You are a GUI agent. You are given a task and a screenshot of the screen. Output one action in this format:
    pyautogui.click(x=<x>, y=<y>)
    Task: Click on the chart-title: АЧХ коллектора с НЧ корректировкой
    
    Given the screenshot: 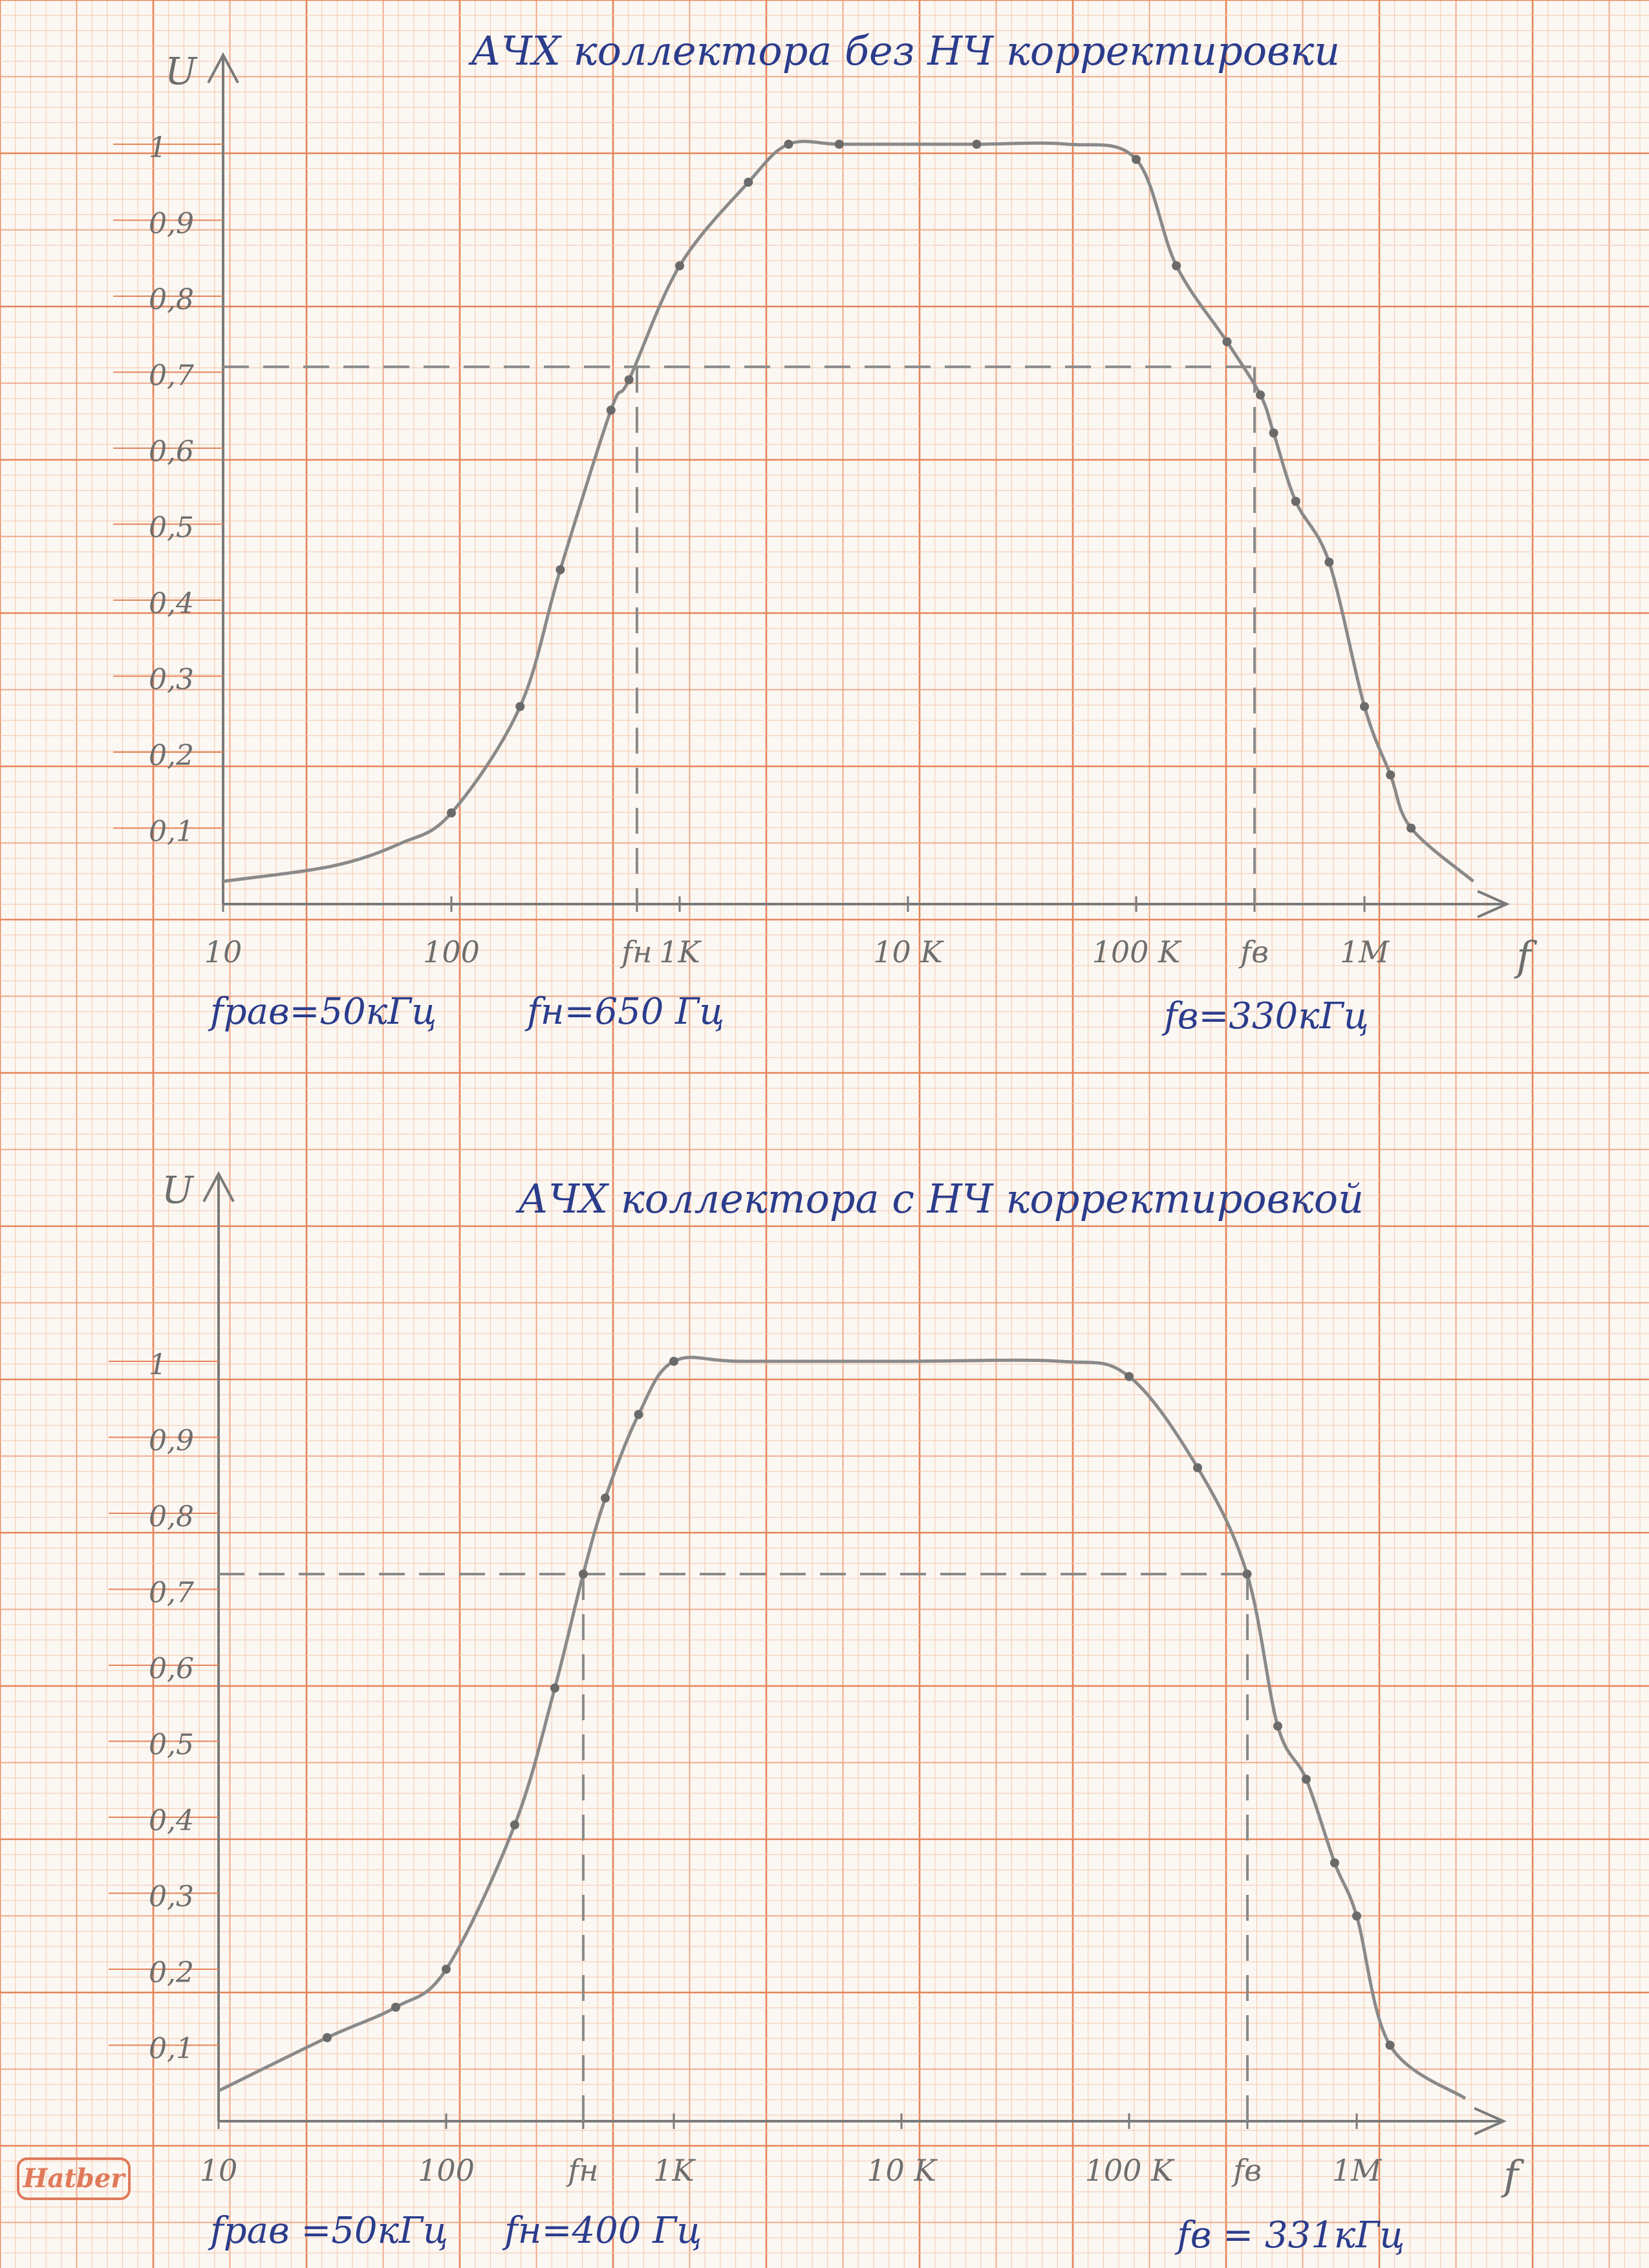 What is the action you would take?
    pyautogui.click(x=939, y=1198)
    